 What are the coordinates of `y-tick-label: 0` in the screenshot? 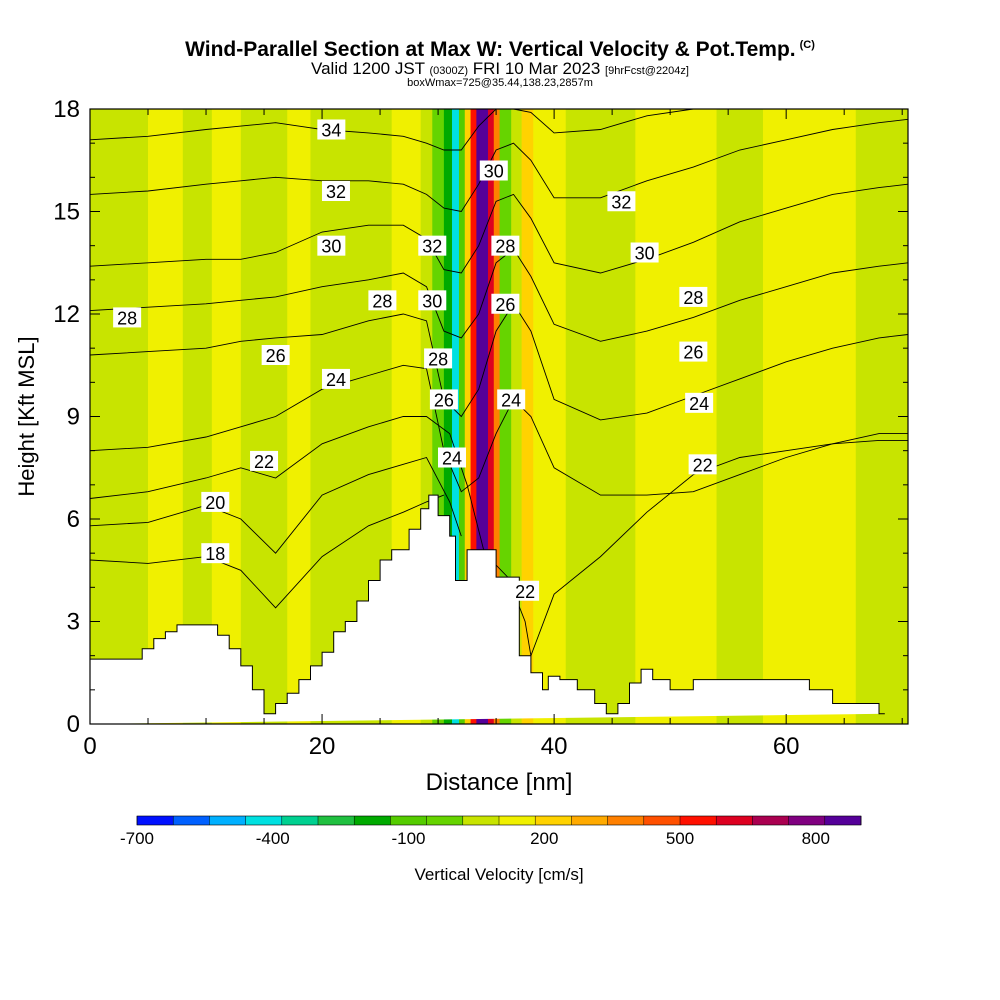 It's located at (73, 724).